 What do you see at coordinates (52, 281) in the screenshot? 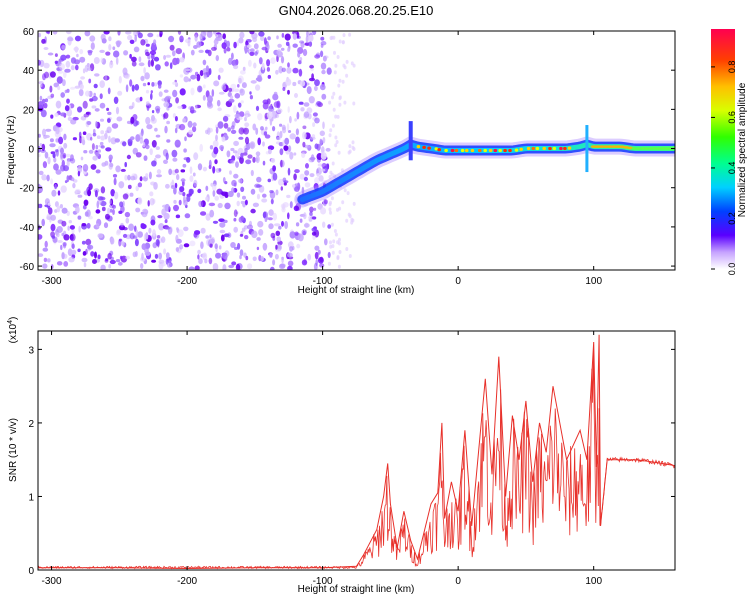
I see `top-x-tick-label: -300` at bounding box center [52, 281].